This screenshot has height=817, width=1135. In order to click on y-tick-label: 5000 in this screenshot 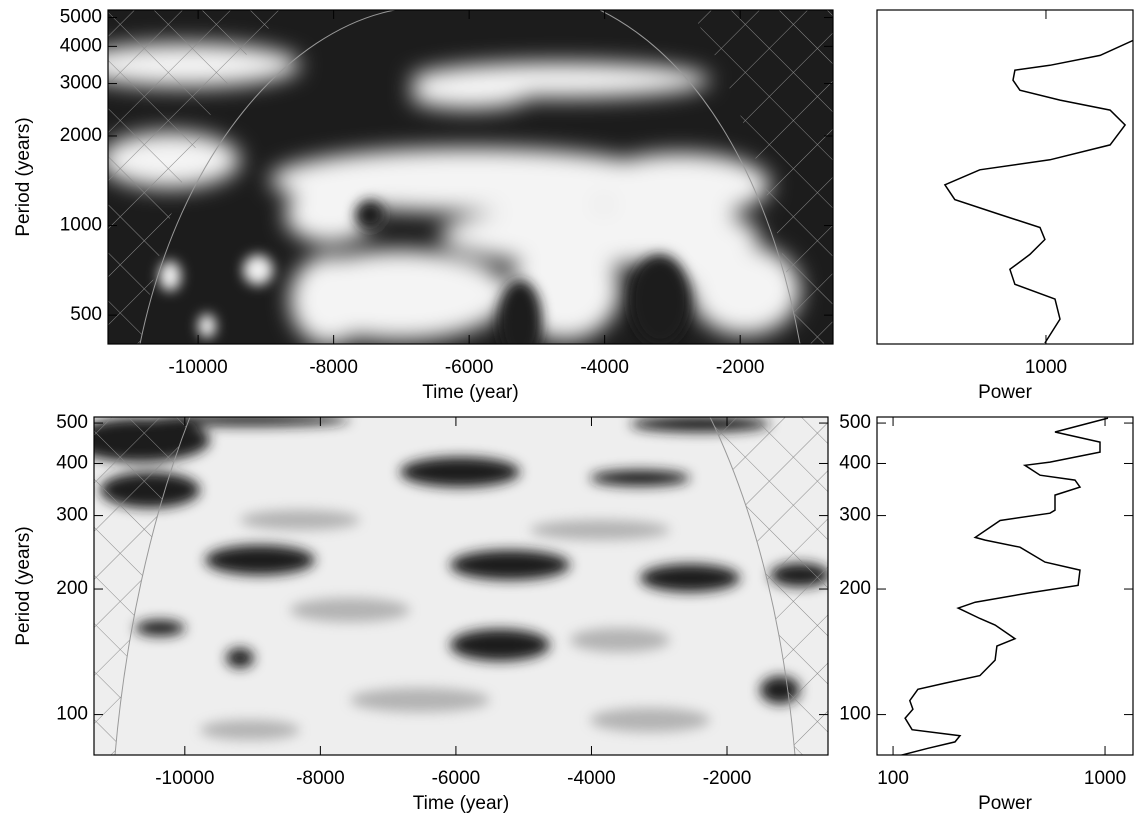, I will do `click(81, 17)`.